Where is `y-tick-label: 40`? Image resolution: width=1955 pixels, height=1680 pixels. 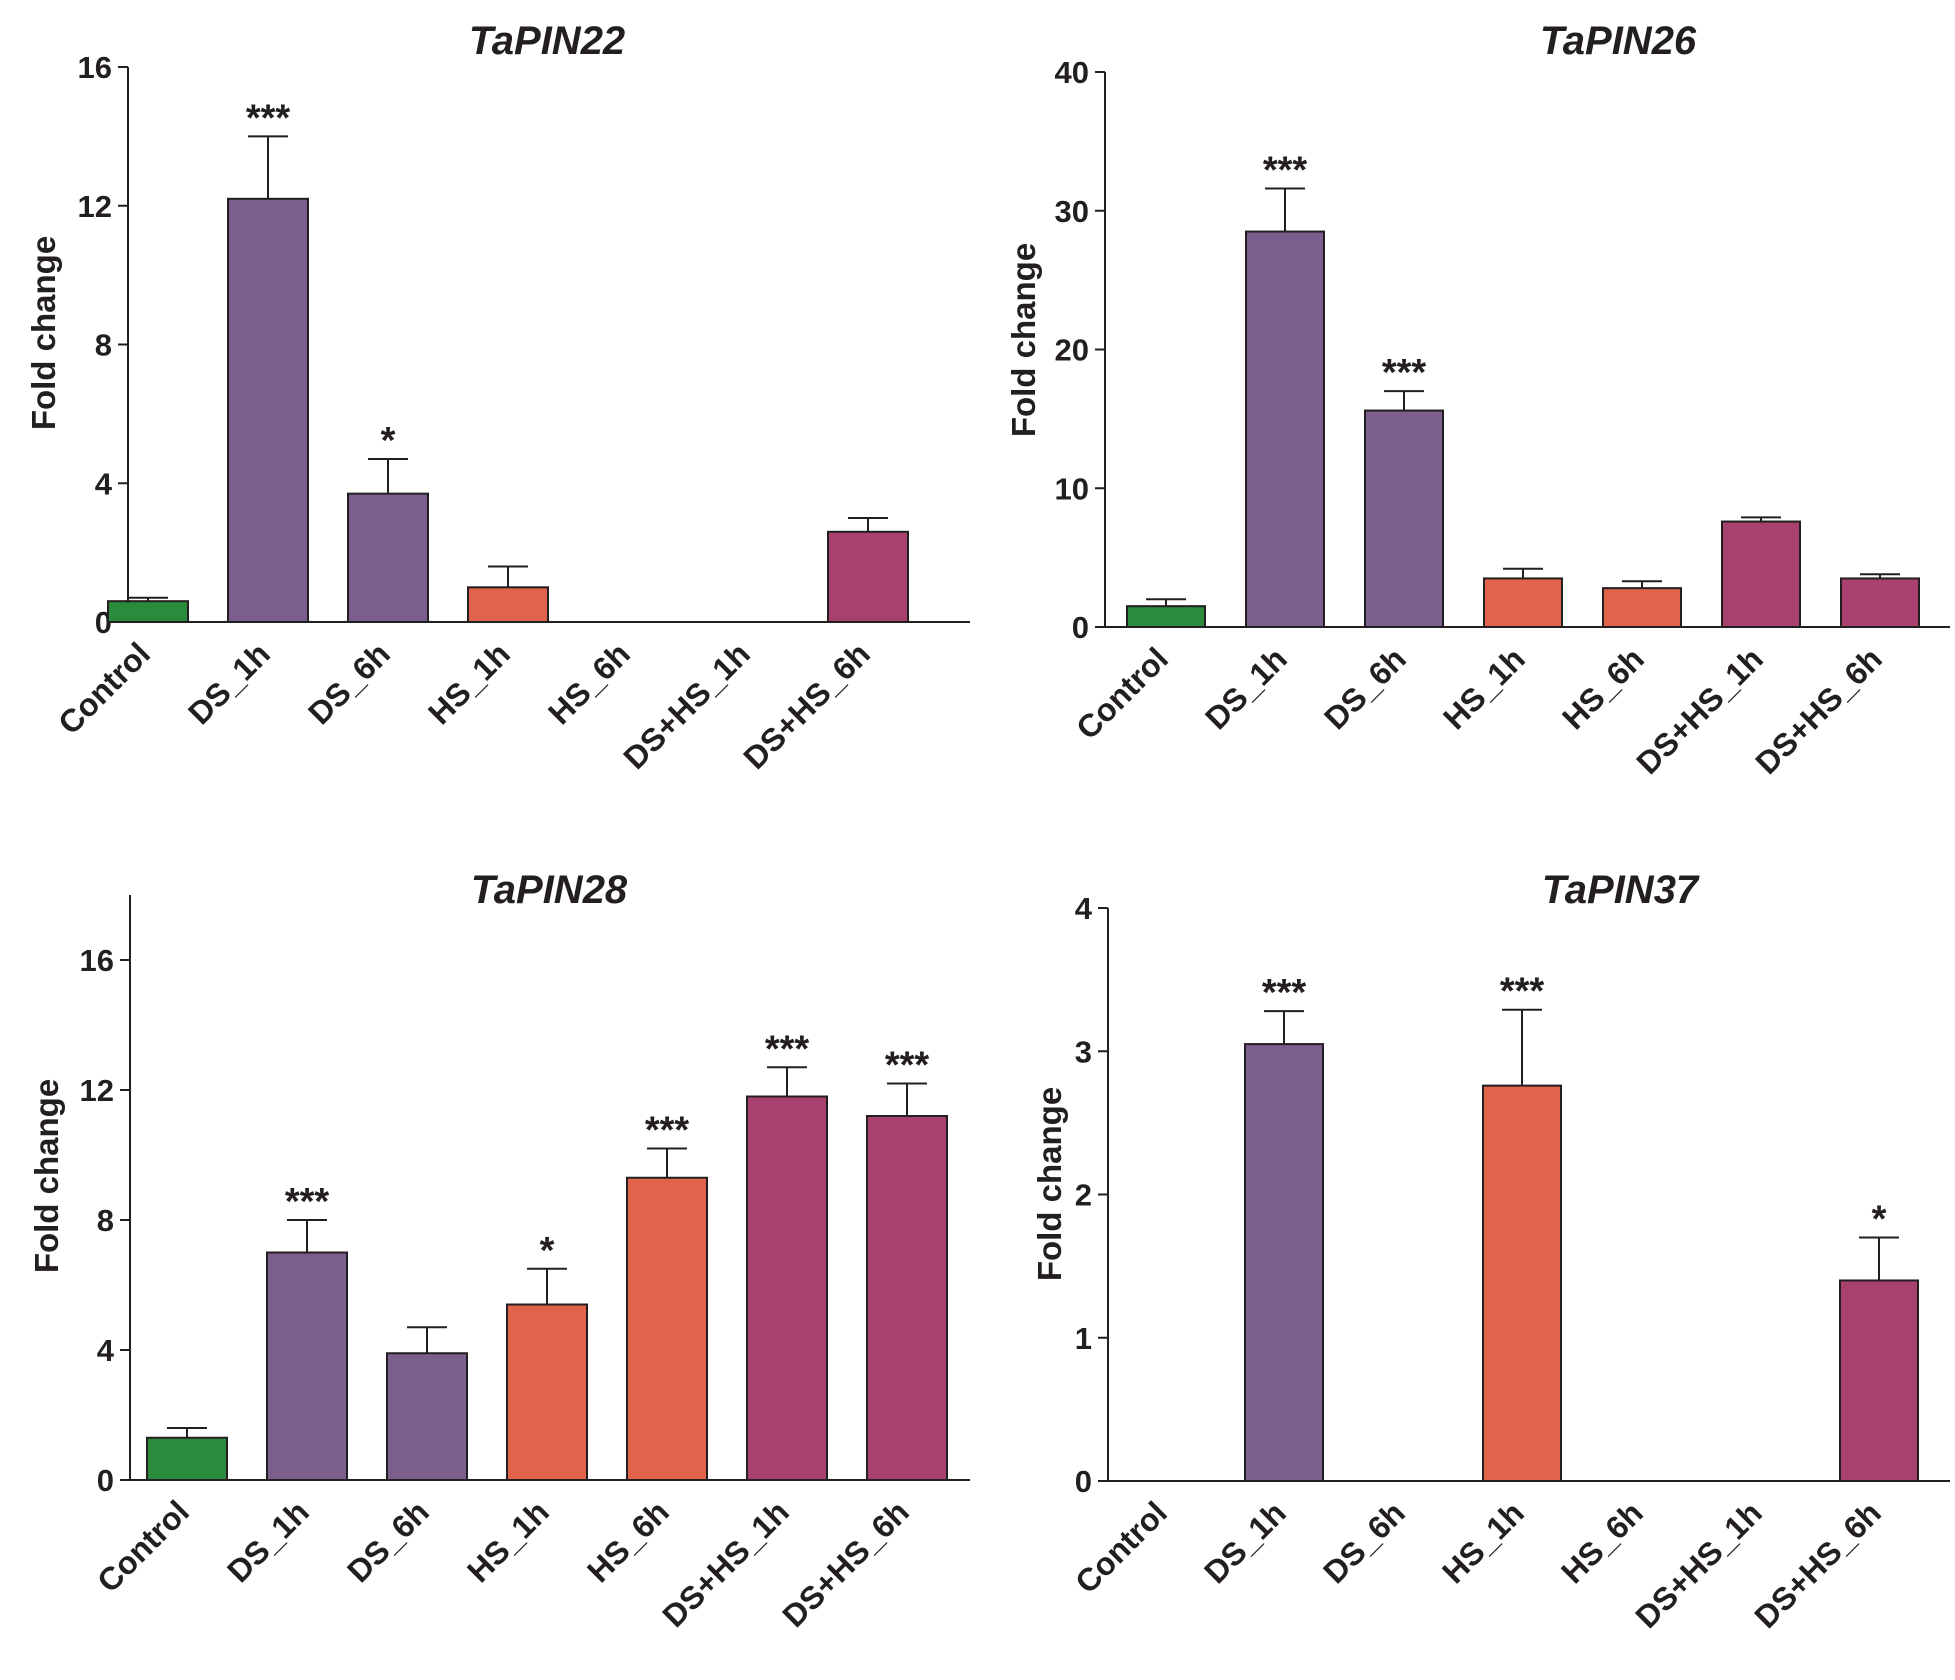 y-tick-label: 40 is located at coordinates (1072, 72).